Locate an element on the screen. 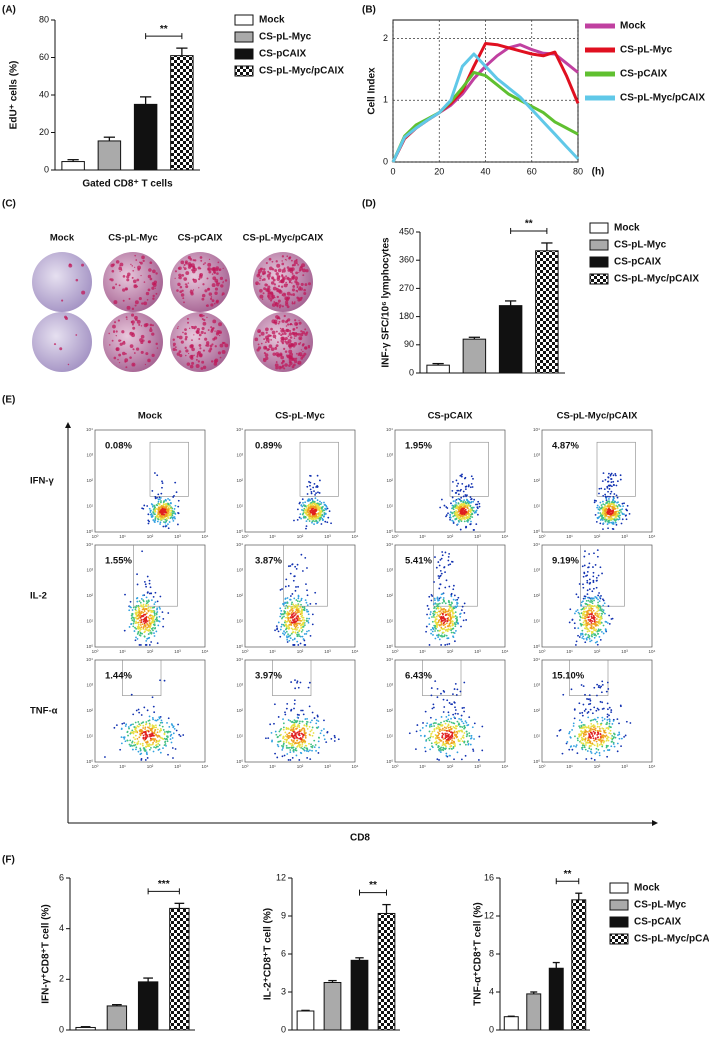 Image resolution: width=709 pixels, height=1056 pixels. y-axis-label: INF-γ SFC/10⁶ lymphocytes is located at coordinates (386, 302).